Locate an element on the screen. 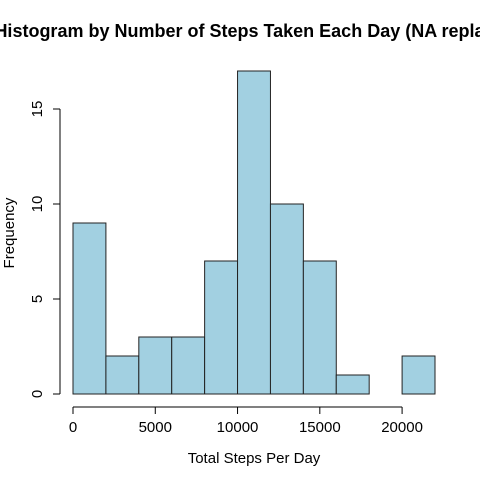  y-tick-label: 10 is located at coordinates (37, 204).